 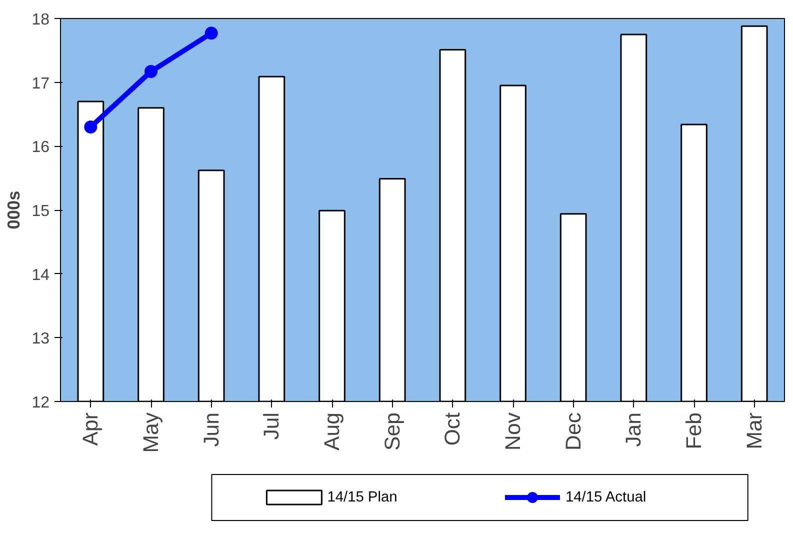 I want to click on x-tick-label: Feb, so click(x=694, y=431).